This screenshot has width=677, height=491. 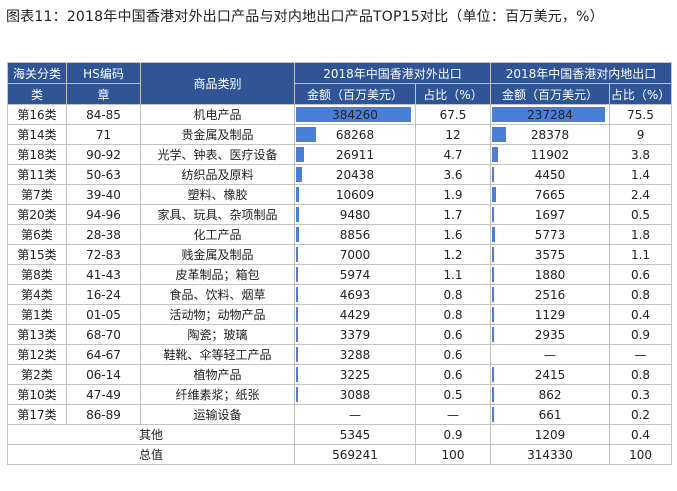 What do you see at coordinates (453, 194) in the screenshot?
I see `cell-external-share: 1.9` at bounding box center [453, 194].